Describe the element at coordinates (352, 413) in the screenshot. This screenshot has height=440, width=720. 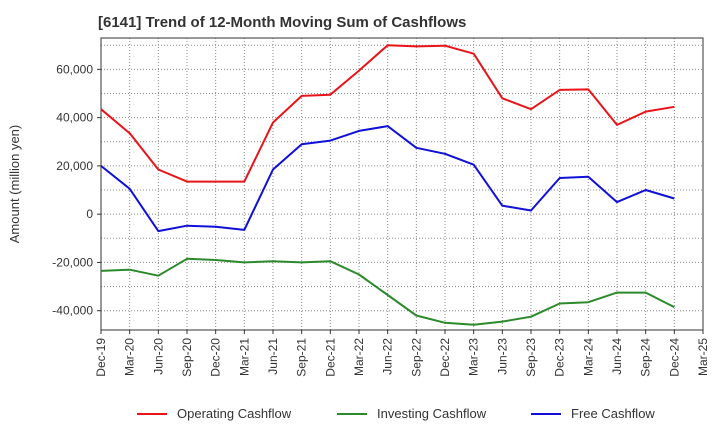
I see `legend-swatch-investing` at that location.